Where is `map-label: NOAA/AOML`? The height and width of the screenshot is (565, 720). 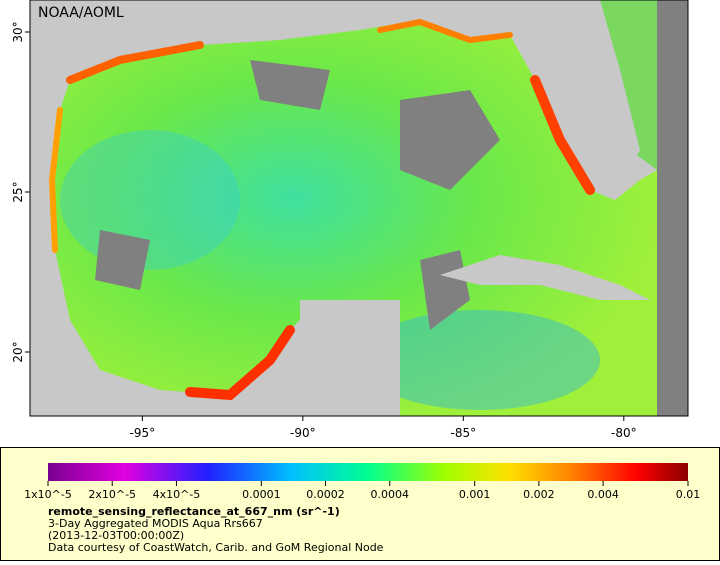
map-label: NOAA/AOML is located at coordinates (81, 13).